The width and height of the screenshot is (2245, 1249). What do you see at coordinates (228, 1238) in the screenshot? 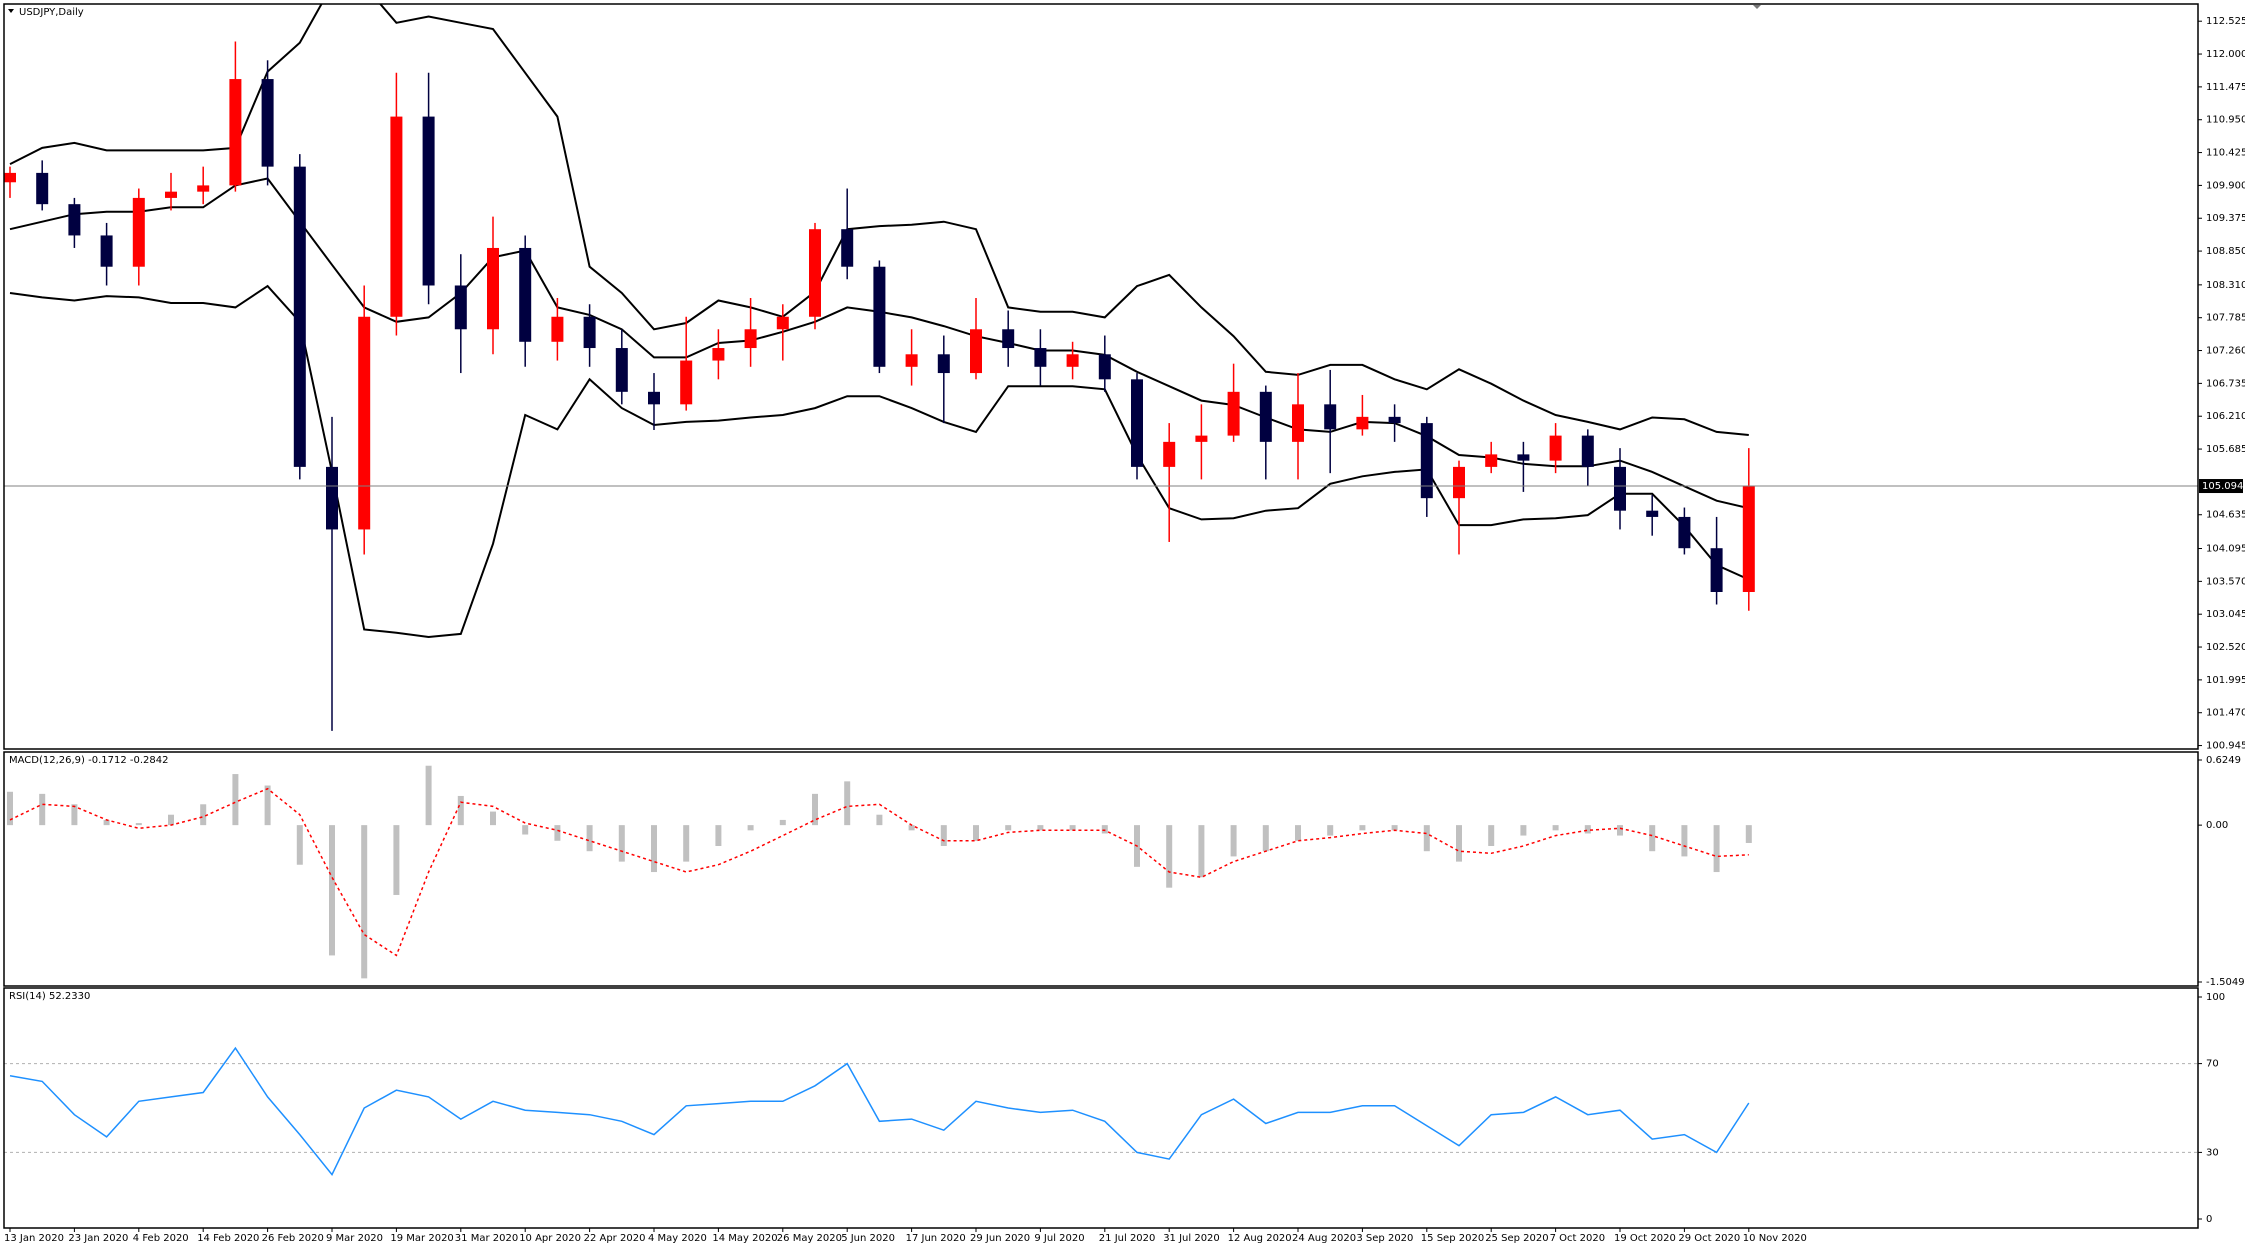
I see `x-tick-label: 14 Feb 2020` at bounding box center [228, 1238].